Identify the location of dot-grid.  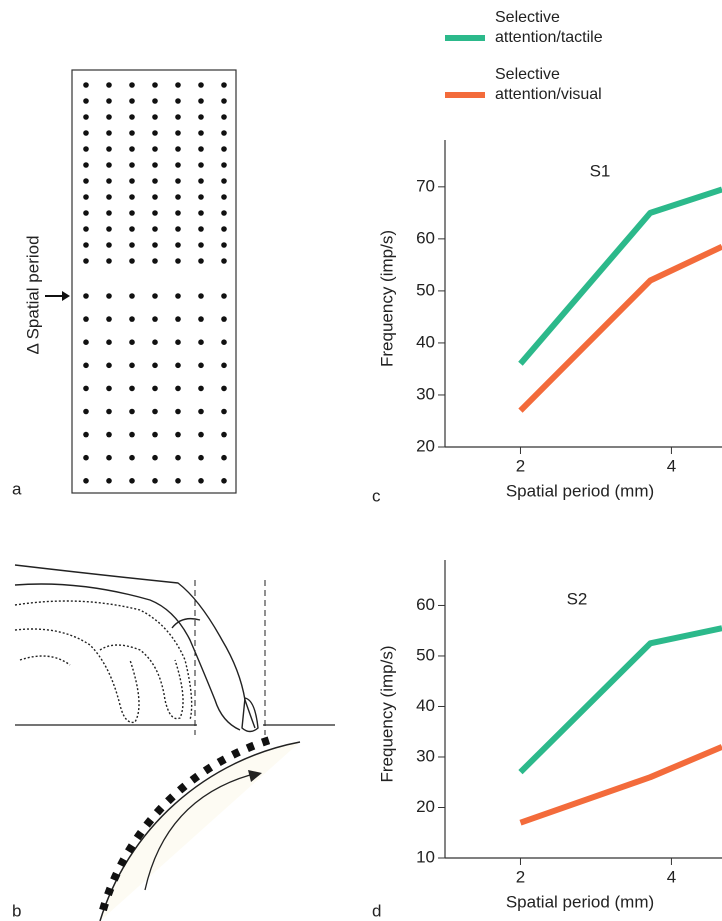
(155, 283).